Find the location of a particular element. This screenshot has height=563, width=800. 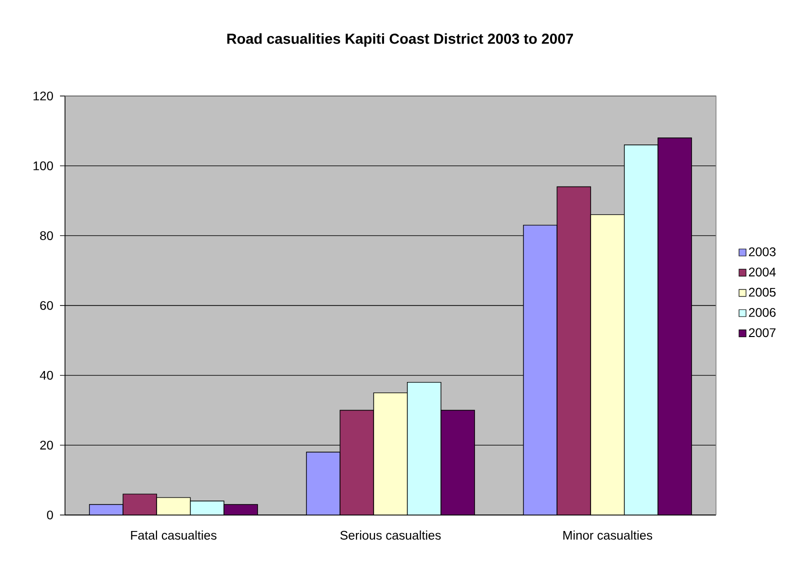

x-tick-label: Minor casualties is located at coordinates (607, 535).